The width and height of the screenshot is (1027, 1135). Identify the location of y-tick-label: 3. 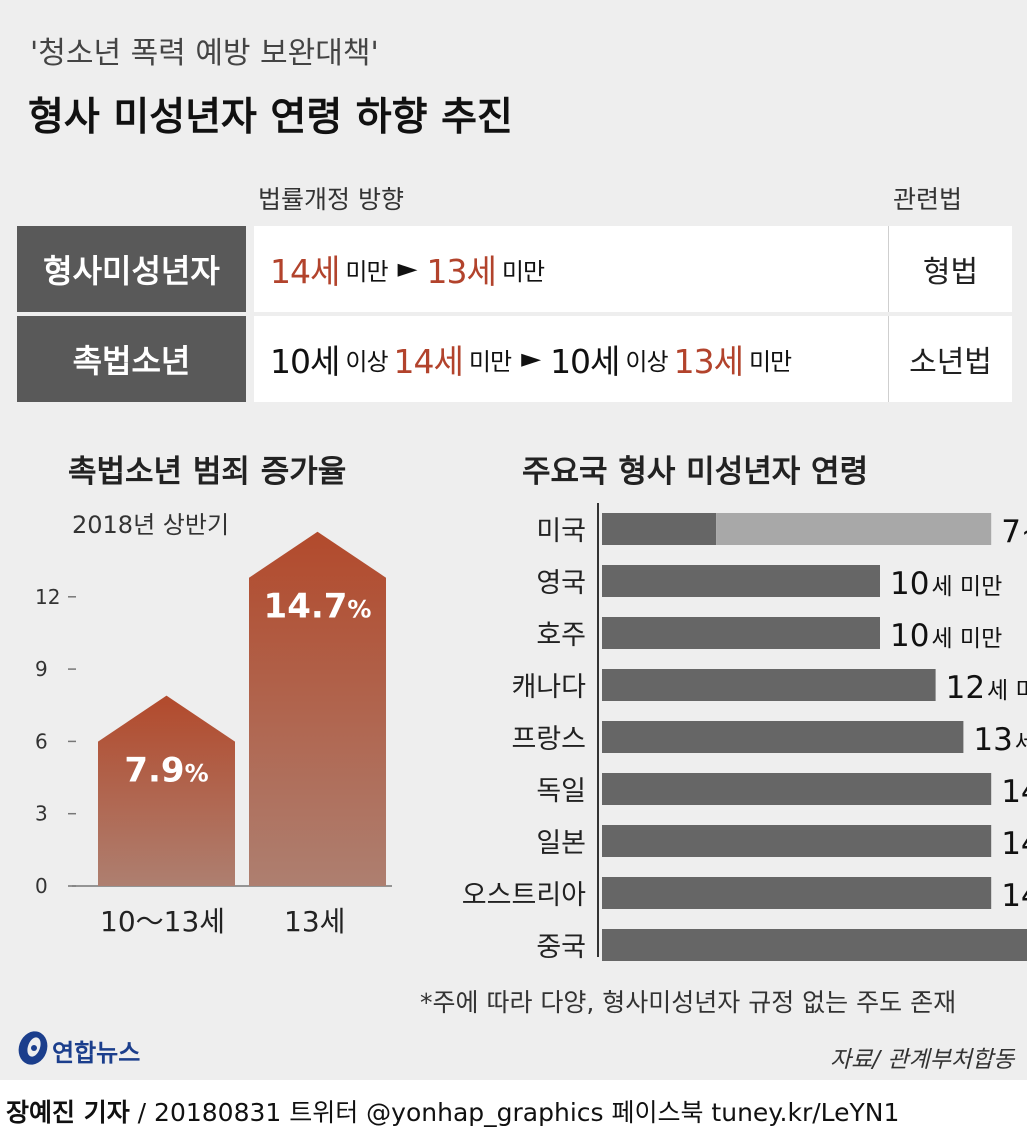
(41, 814).